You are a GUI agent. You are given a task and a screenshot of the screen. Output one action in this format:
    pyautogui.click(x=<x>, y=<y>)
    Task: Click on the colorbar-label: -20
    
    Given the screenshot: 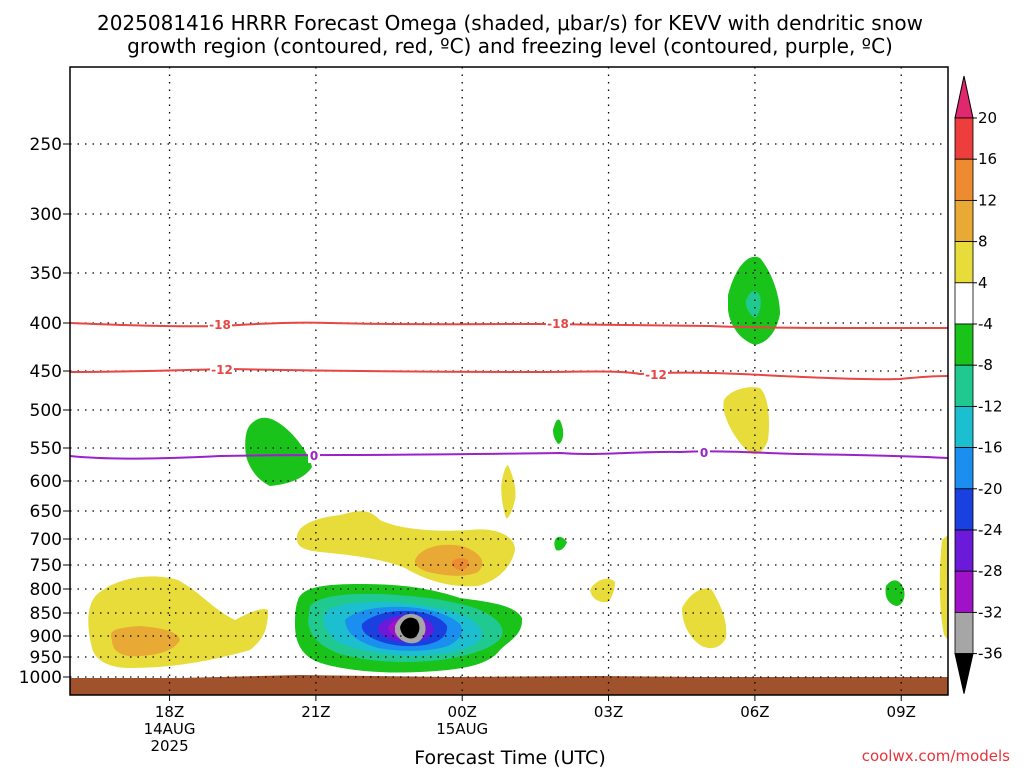 What is the action you would take?
    pyautogui.click(x=990, y=489)
    